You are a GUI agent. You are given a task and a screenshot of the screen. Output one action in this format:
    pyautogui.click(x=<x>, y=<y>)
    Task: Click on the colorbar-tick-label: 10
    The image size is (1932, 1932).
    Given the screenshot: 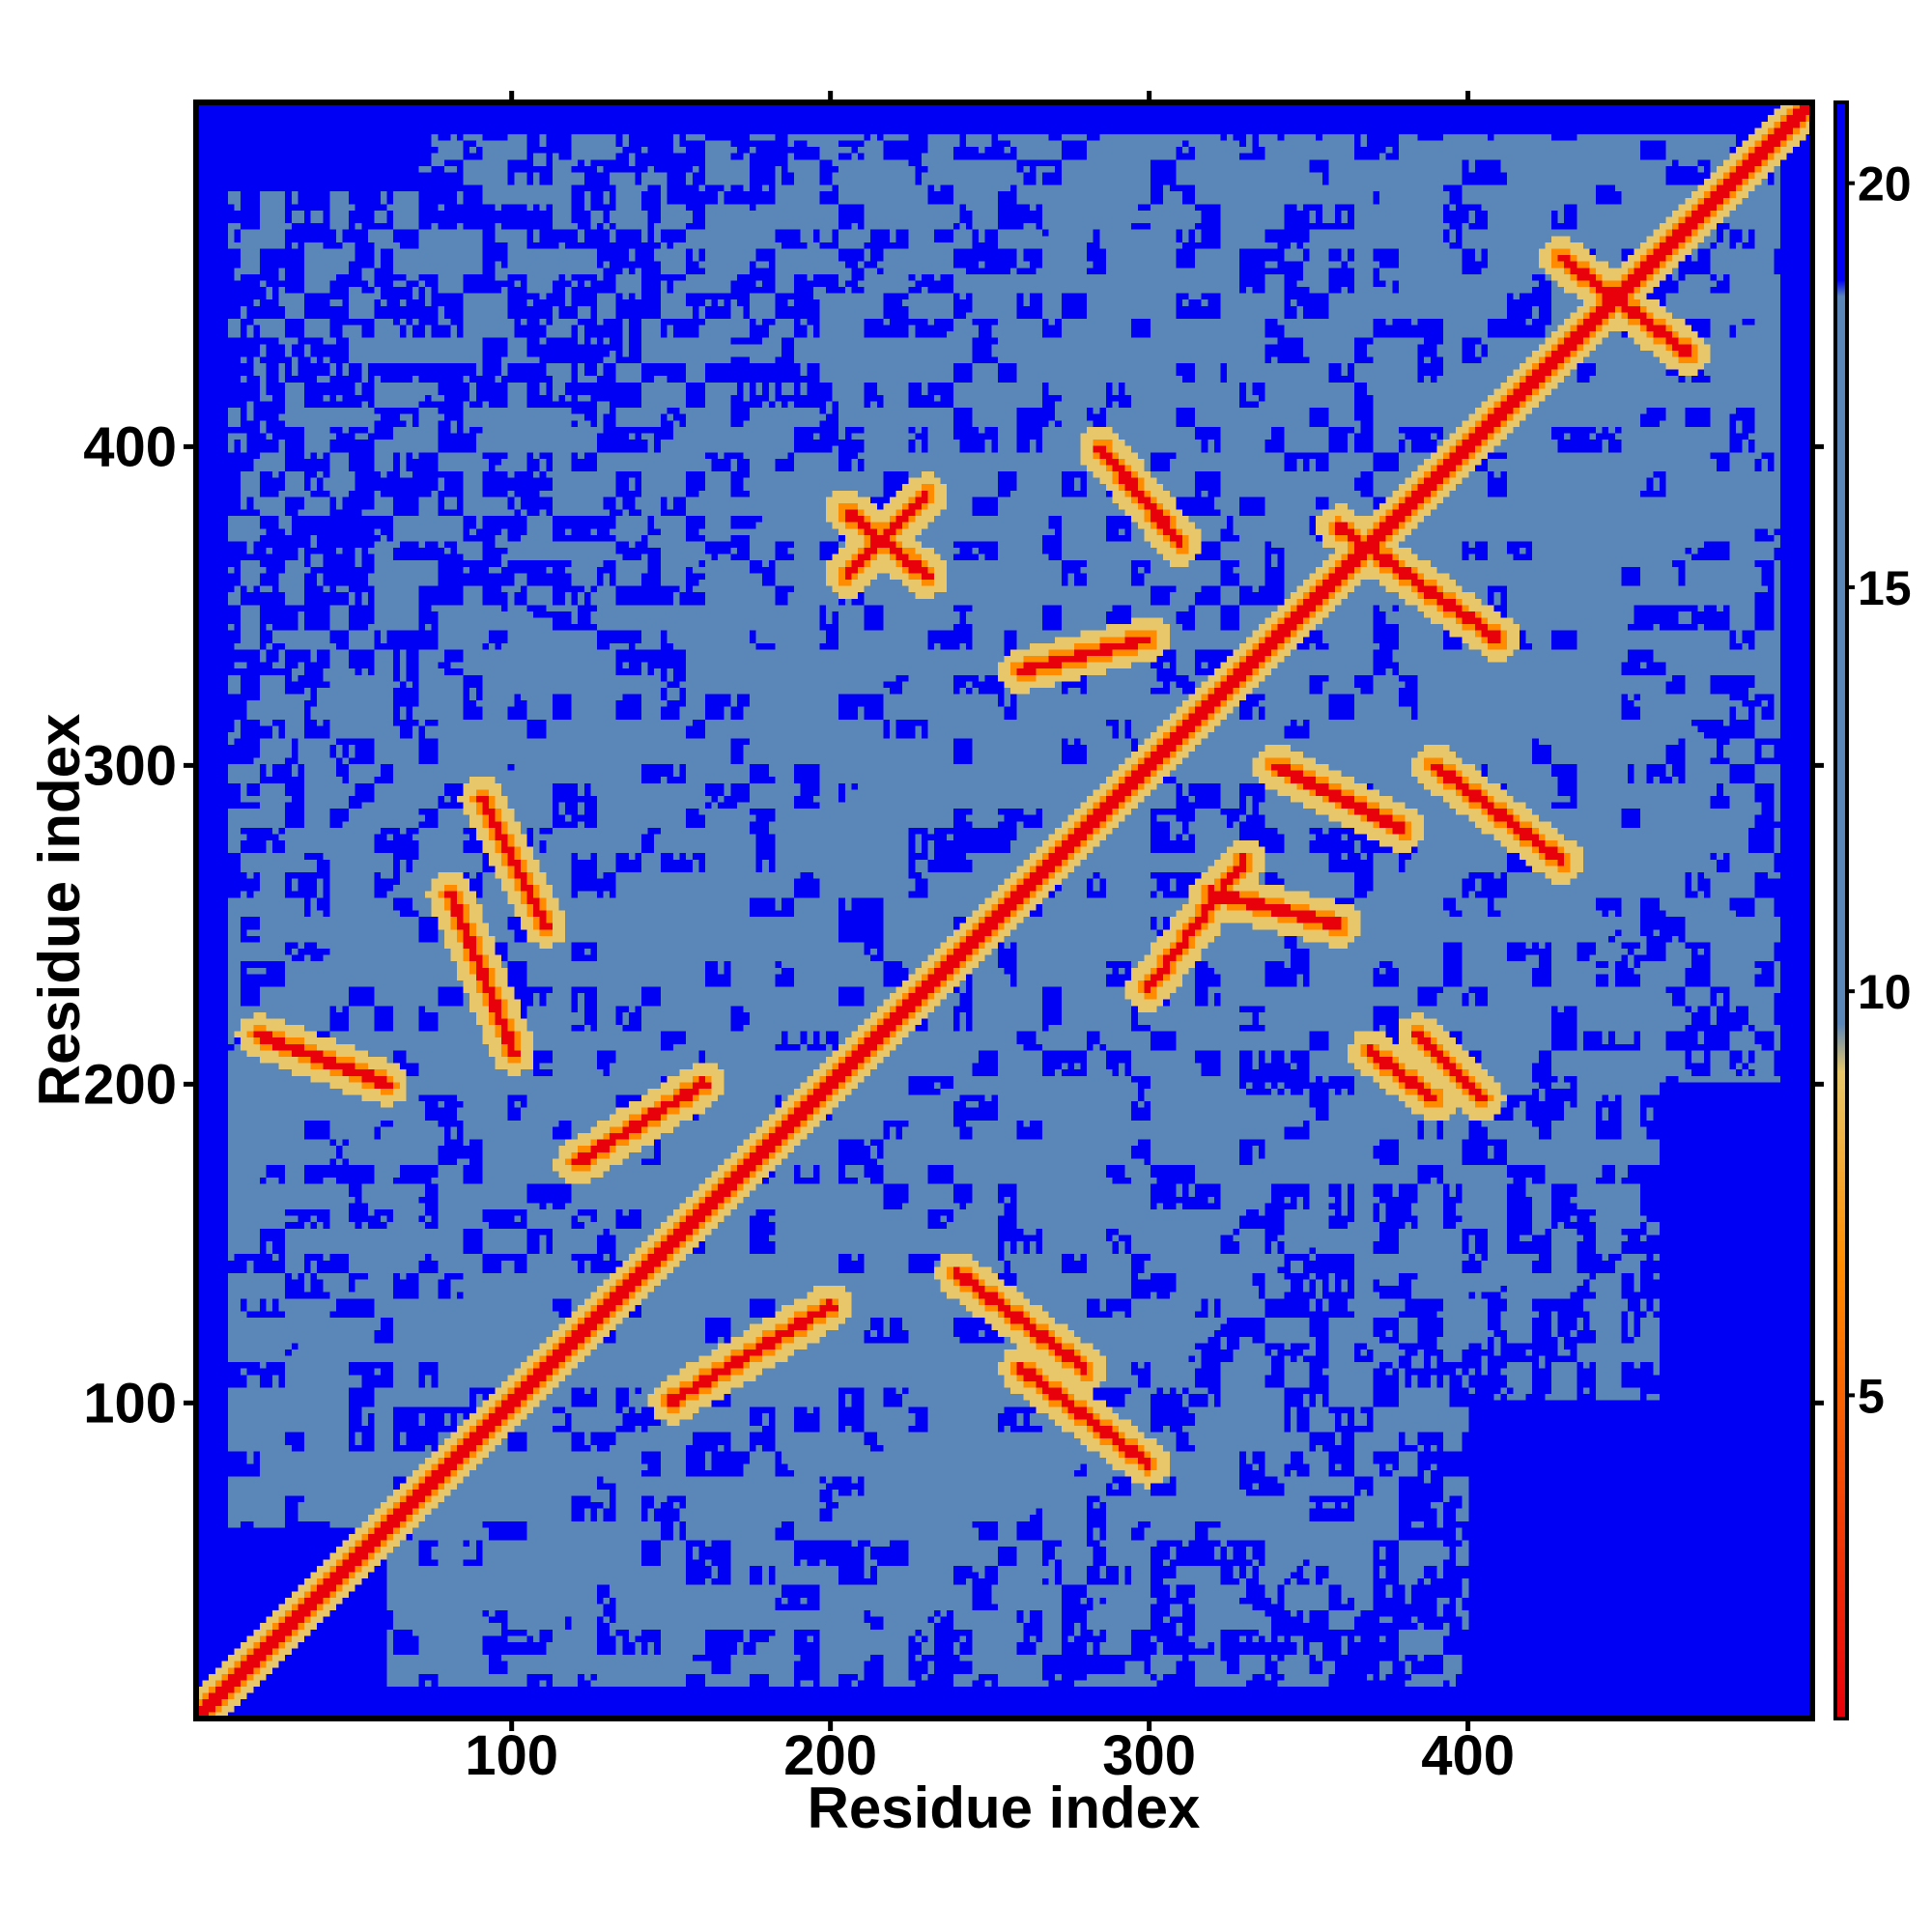 What is the action you would take?
    pyautogui.click(x=1885, y=992)
    